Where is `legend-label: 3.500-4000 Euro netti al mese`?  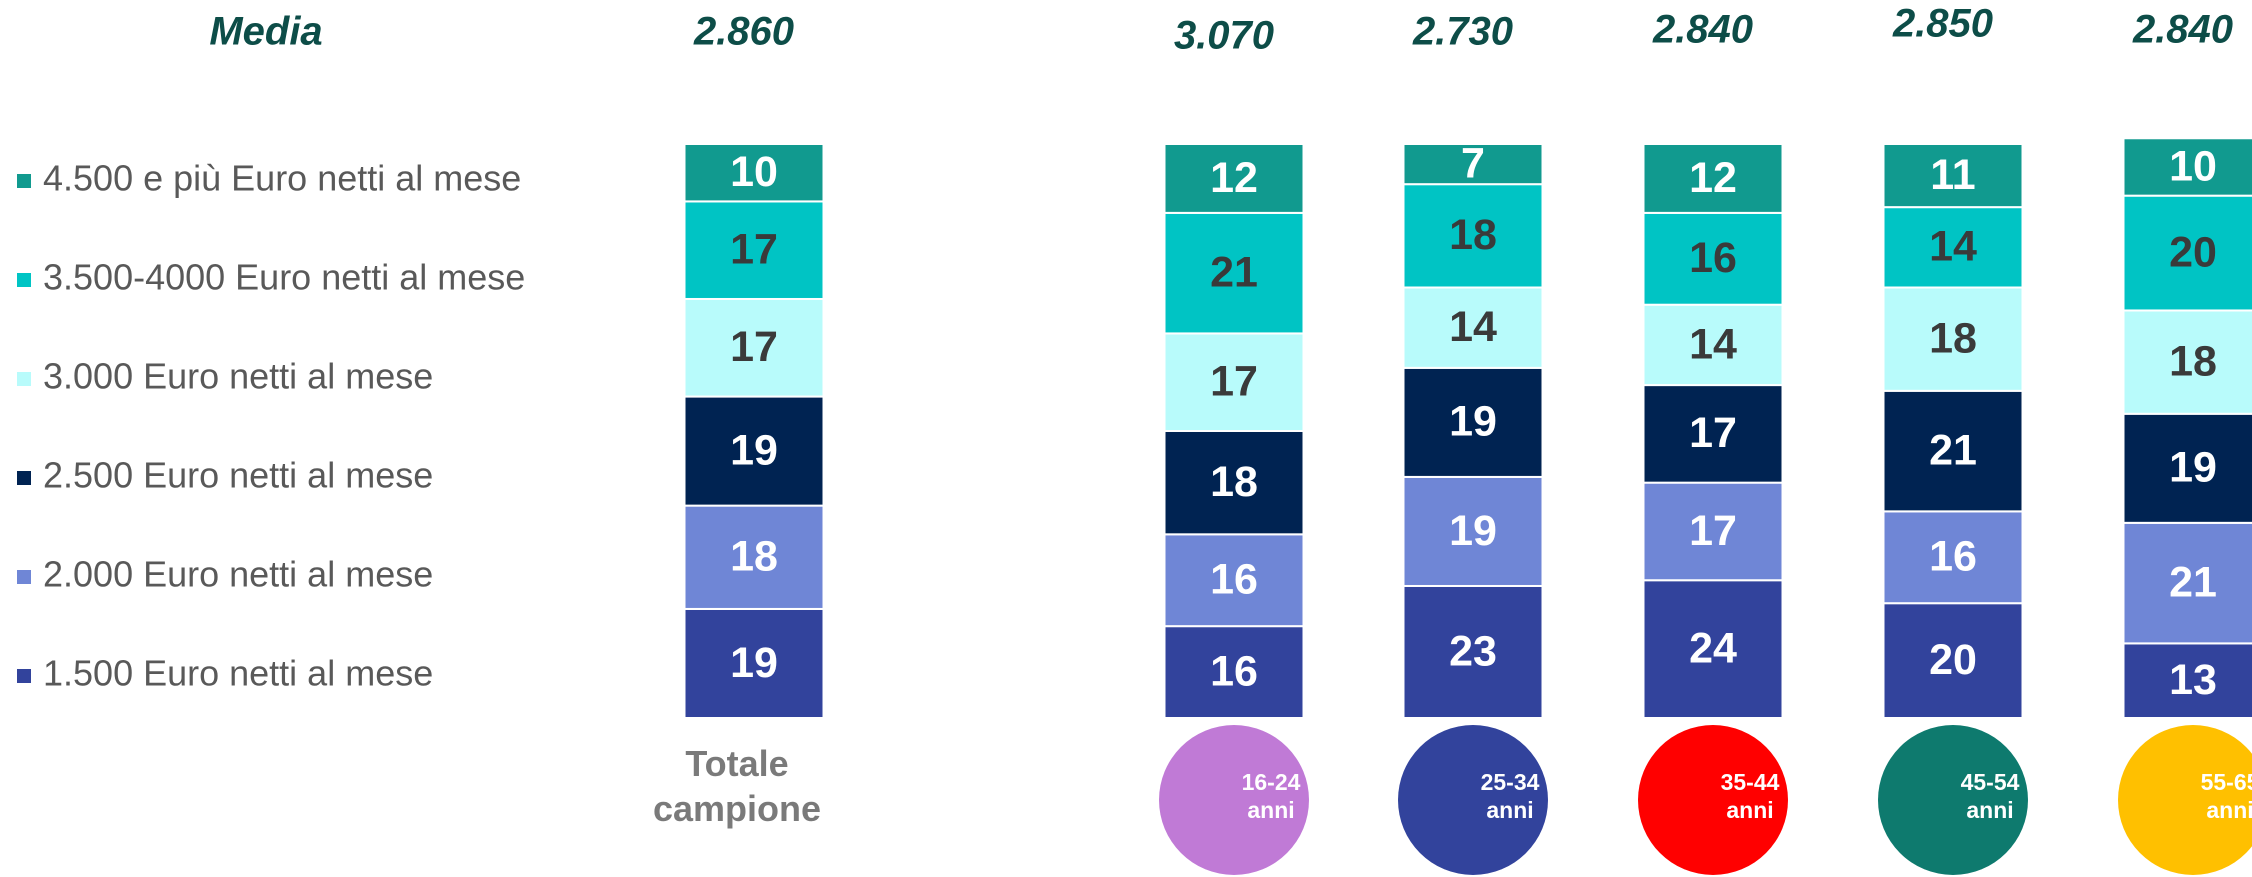
legend-label: 3.500-4000 Euro netti al mese is located at coordinates (284, 277).